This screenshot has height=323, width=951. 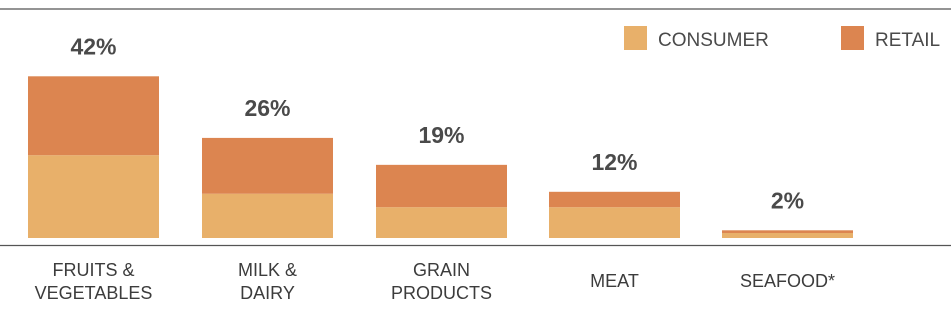 I want to click on category-label-1-1: DAIRY, so click(x=267, y=293).